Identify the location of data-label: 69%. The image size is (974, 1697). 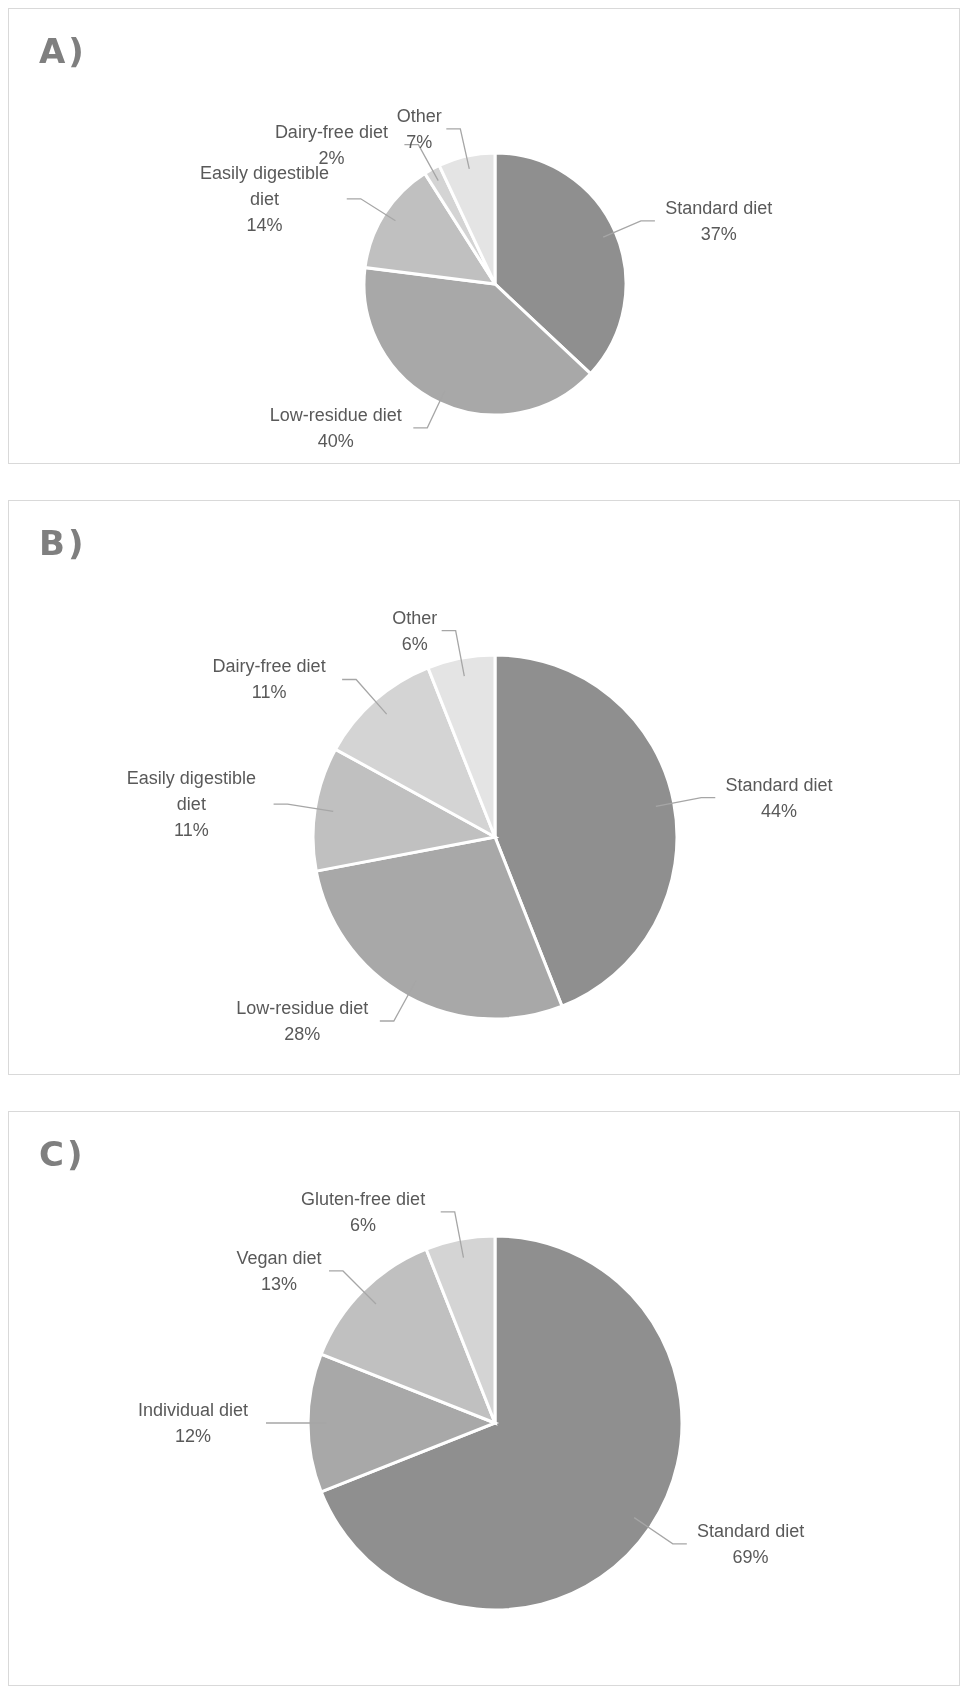
(750, 1556).